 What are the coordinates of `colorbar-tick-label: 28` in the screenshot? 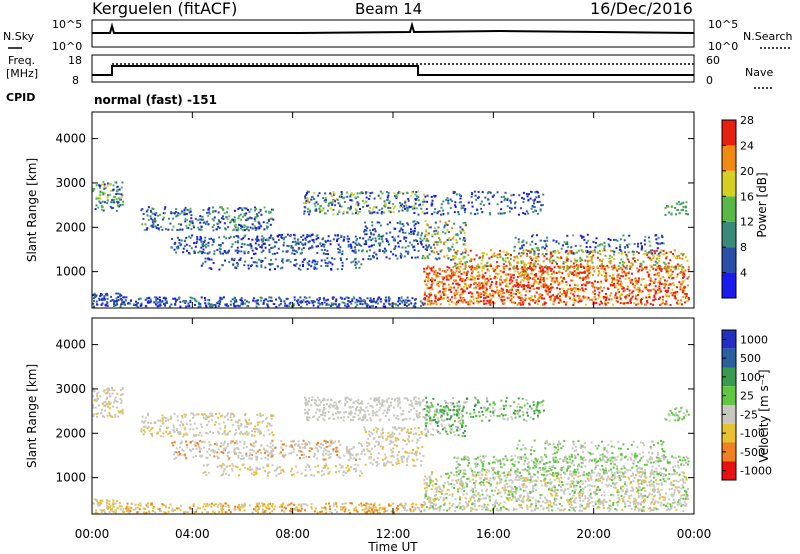 It's located at (747, 120).